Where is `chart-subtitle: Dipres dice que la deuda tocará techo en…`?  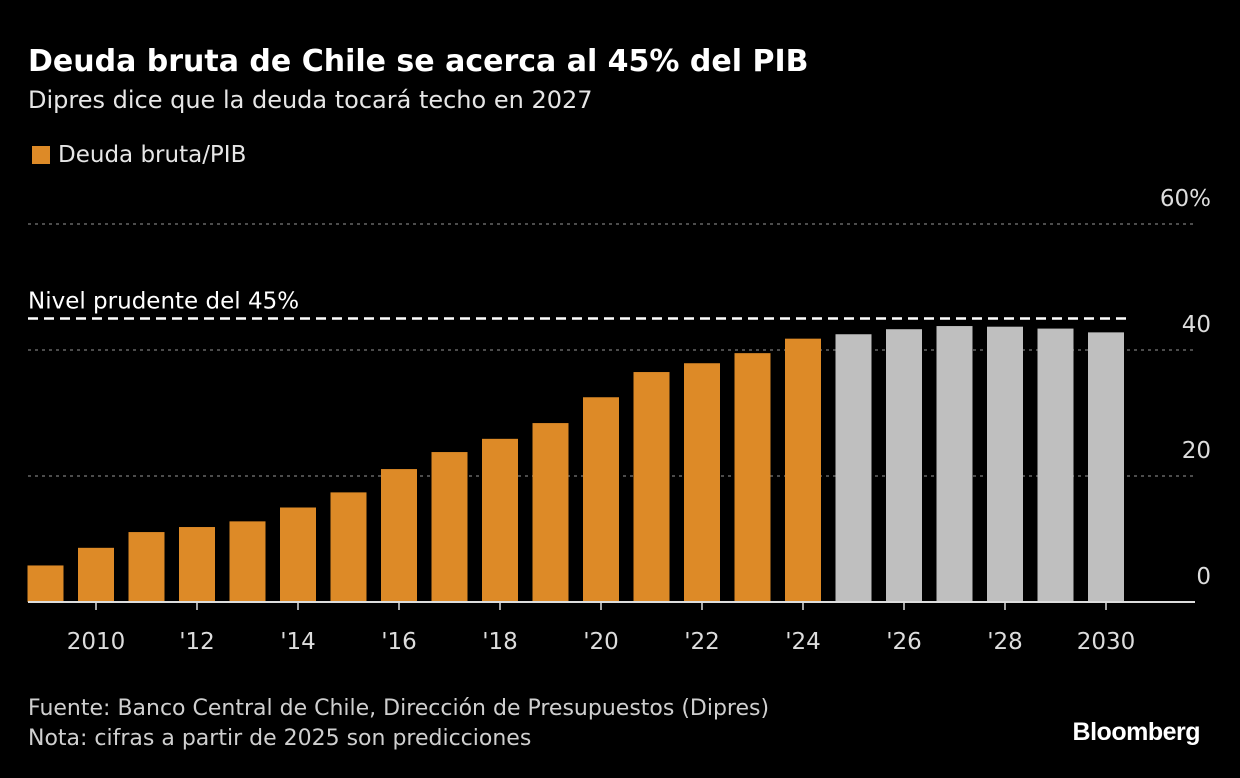
chart-subtitle: Dipres dice que la deuda tocará techo en… is located at coordinates (310, 100).